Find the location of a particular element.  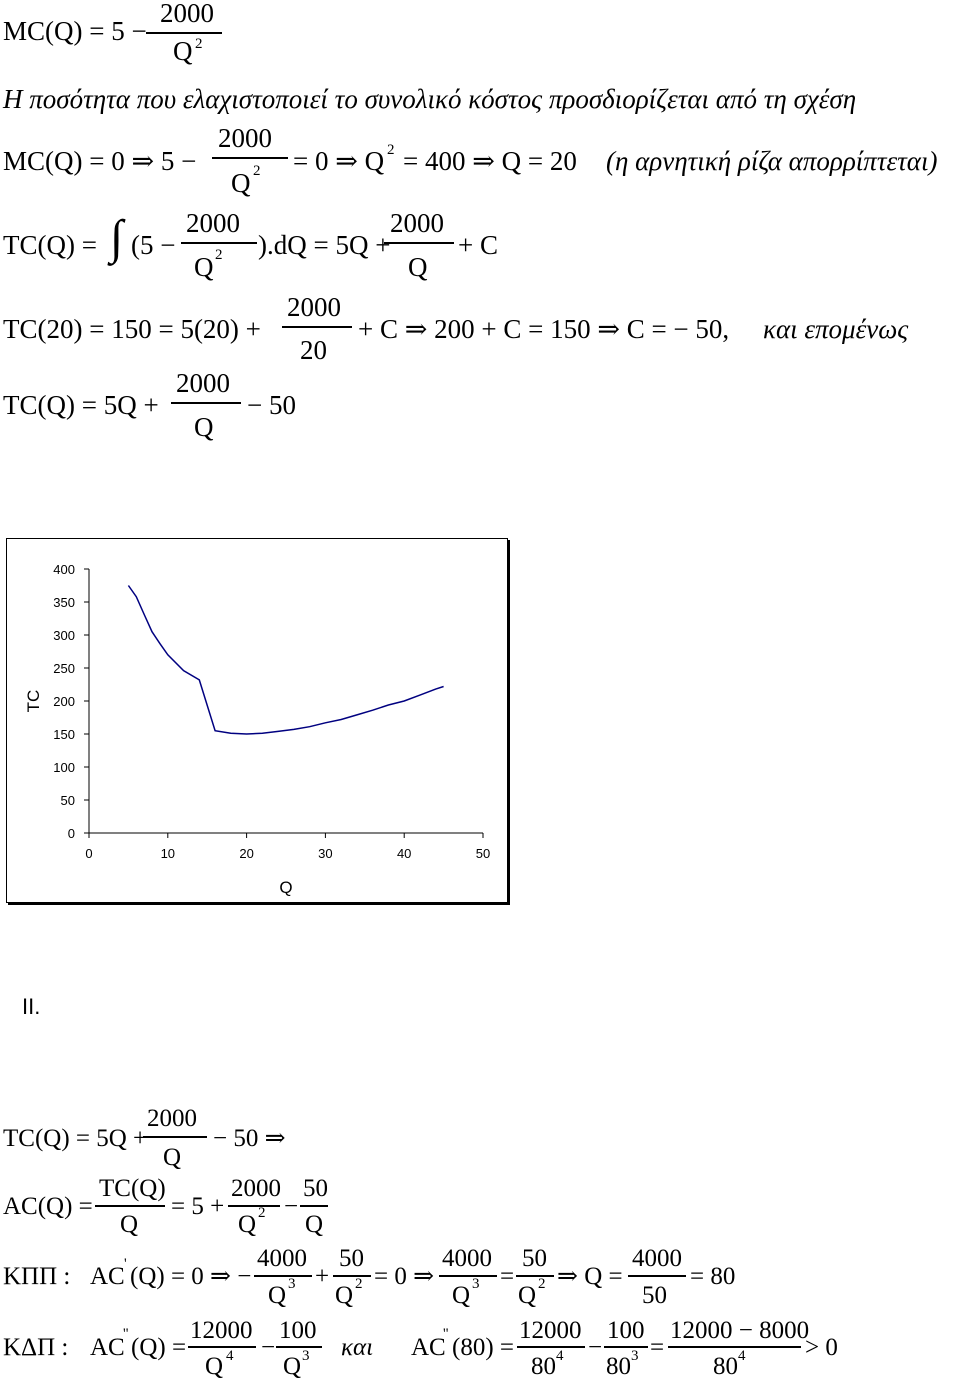

eq9-d3: 80 is located at coordinates (543, 1366).